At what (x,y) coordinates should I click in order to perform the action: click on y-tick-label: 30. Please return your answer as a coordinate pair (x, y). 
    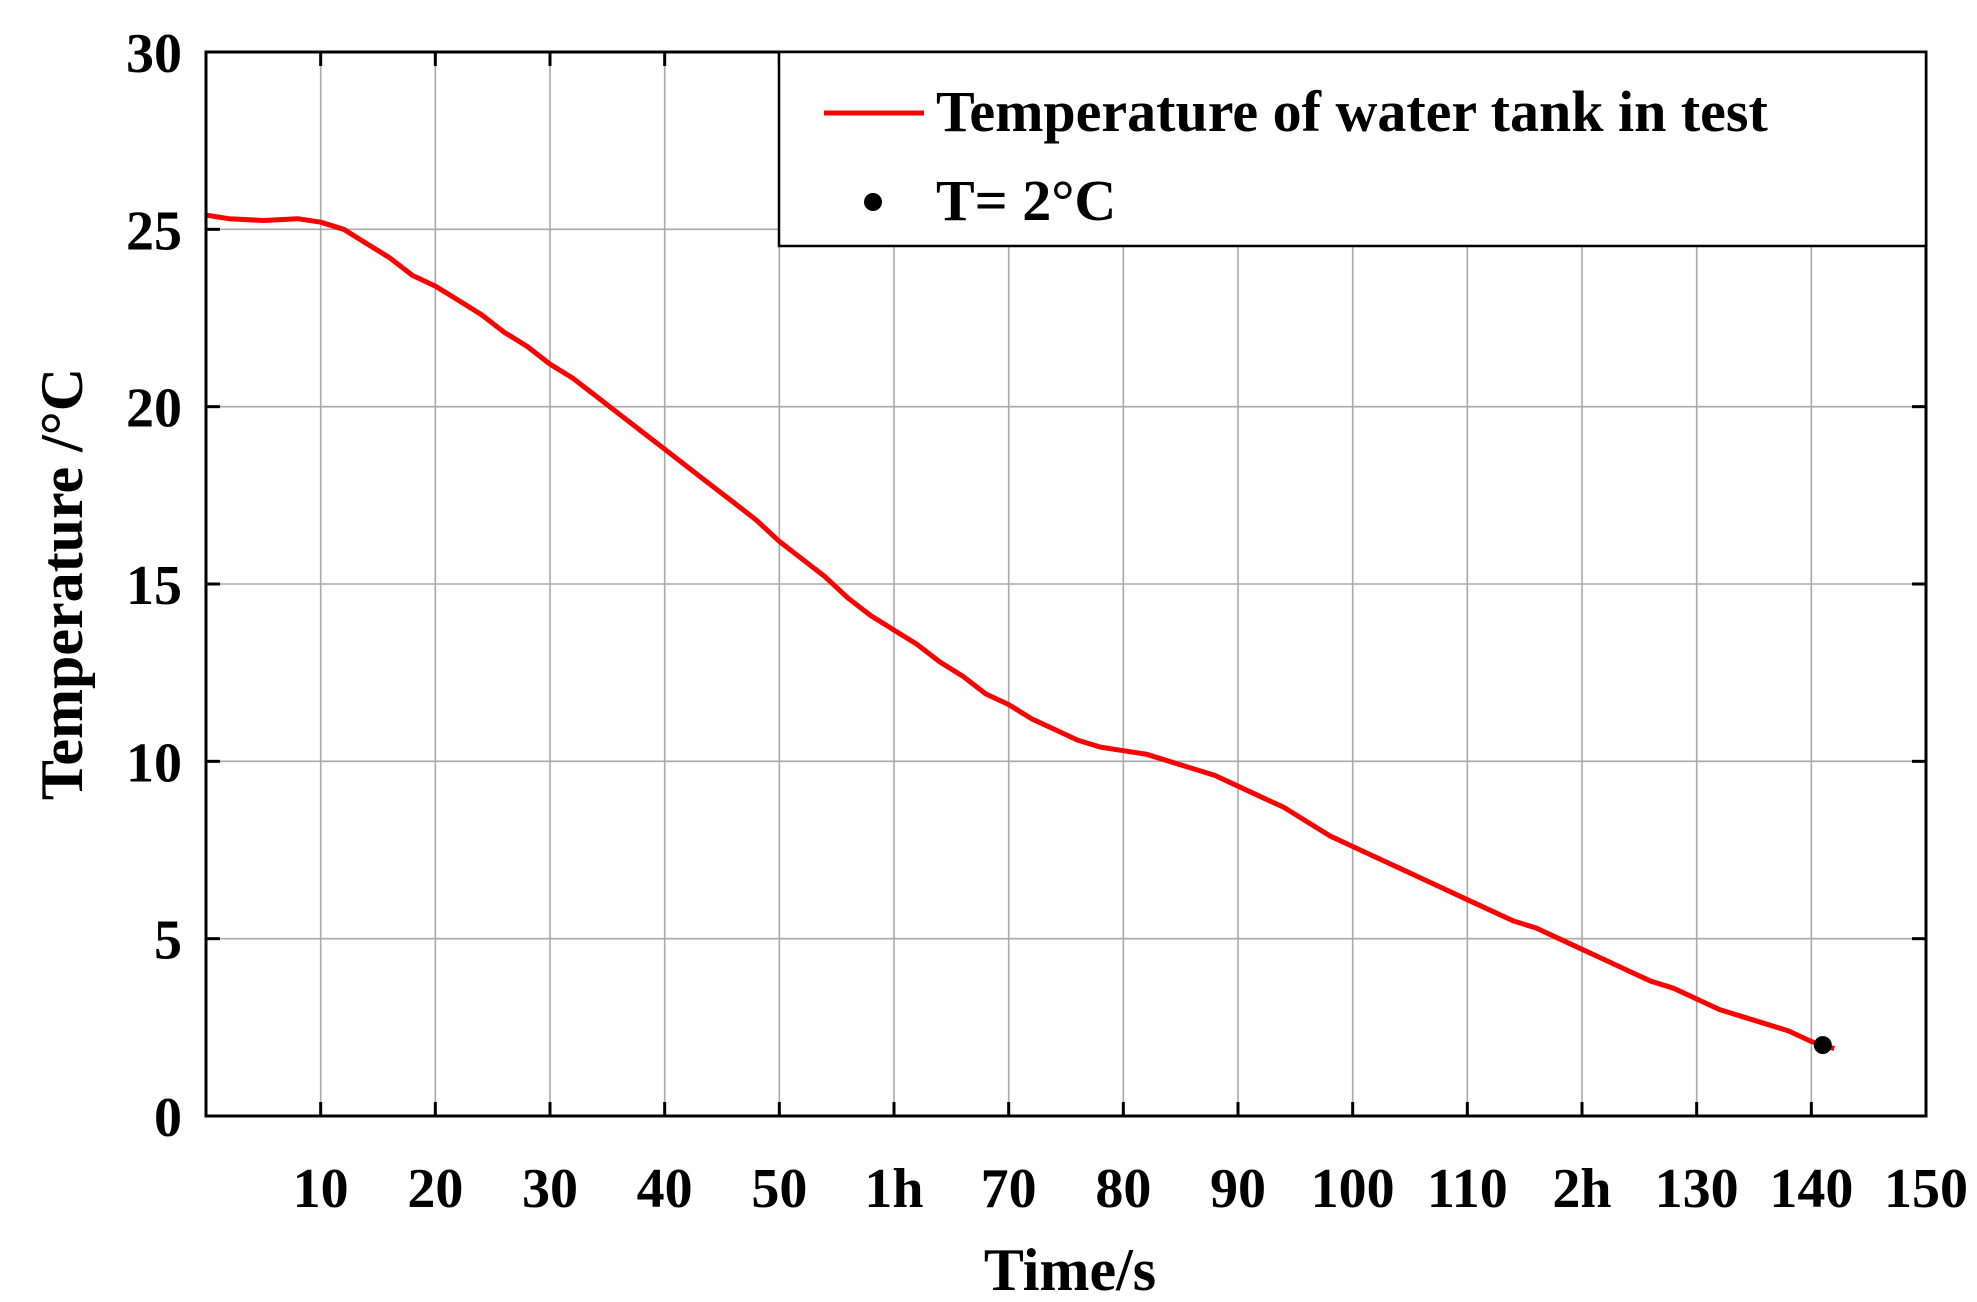
    Looking at the image, I should click on (154, 54).